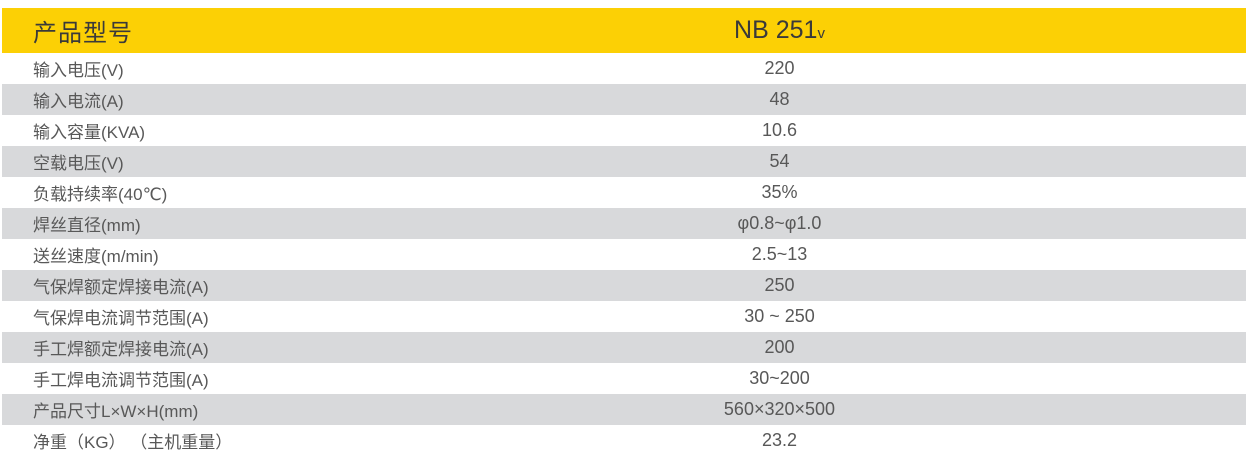  What do you see at coordinates (78, 163) in the screenshot?
I see `spec-label: 空载电压(V)` at bounding box center [78, 163].